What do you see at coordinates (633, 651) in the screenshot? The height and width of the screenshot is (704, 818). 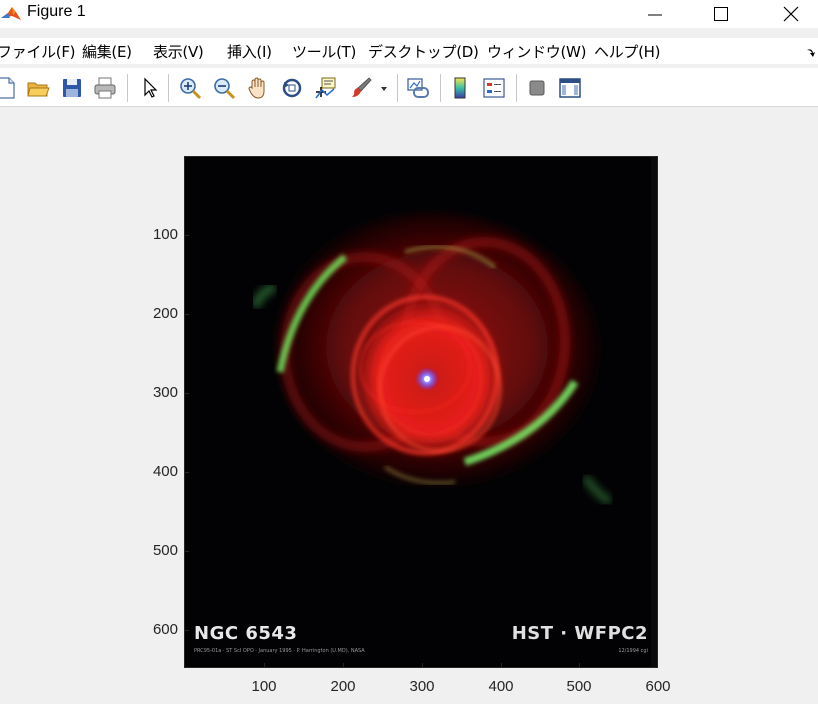 I see `image-credit-right: 12/1994 cgi` at bounding box center [633, 651].